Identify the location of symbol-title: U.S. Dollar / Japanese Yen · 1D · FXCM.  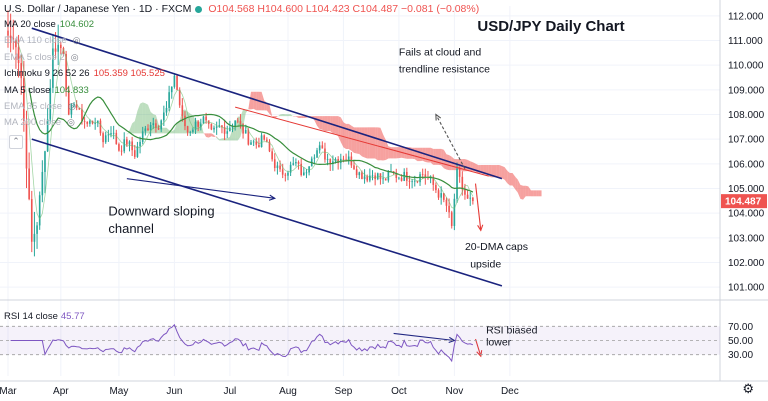
(98, 9).